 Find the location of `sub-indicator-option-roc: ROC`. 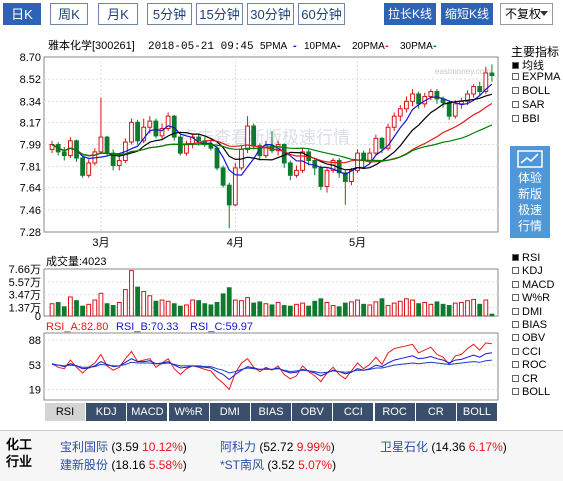

sub-indicator-option-roc: ROC is located at coordinates (529, 365).